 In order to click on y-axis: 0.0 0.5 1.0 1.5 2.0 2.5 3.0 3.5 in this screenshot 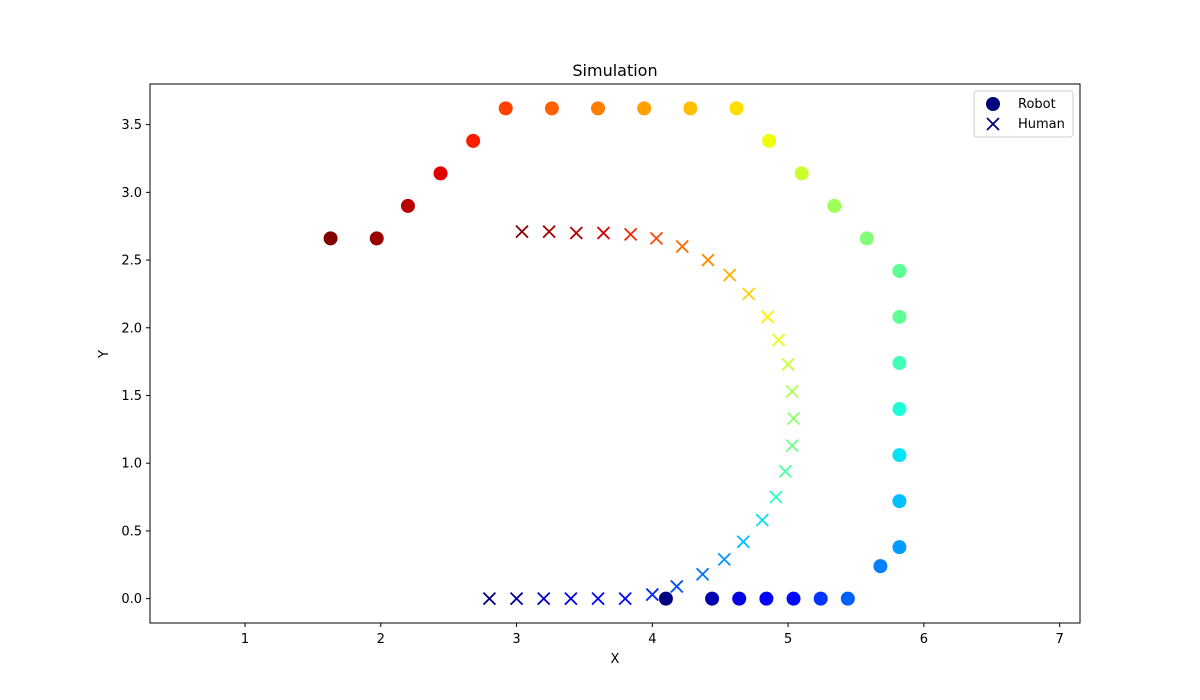, I will do `click(135, 362)`.